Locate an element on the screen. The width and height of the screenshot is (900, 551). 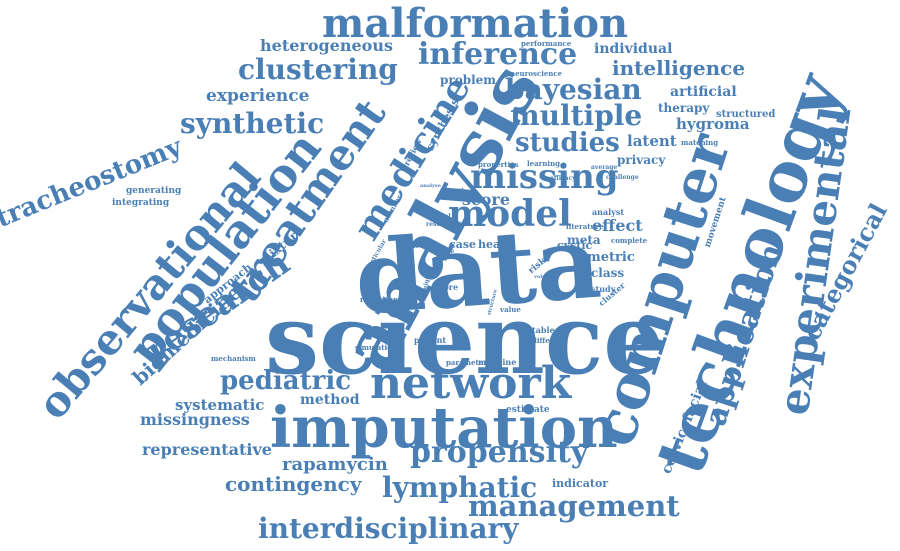
word-average: average is located at coordinates (604, 167).